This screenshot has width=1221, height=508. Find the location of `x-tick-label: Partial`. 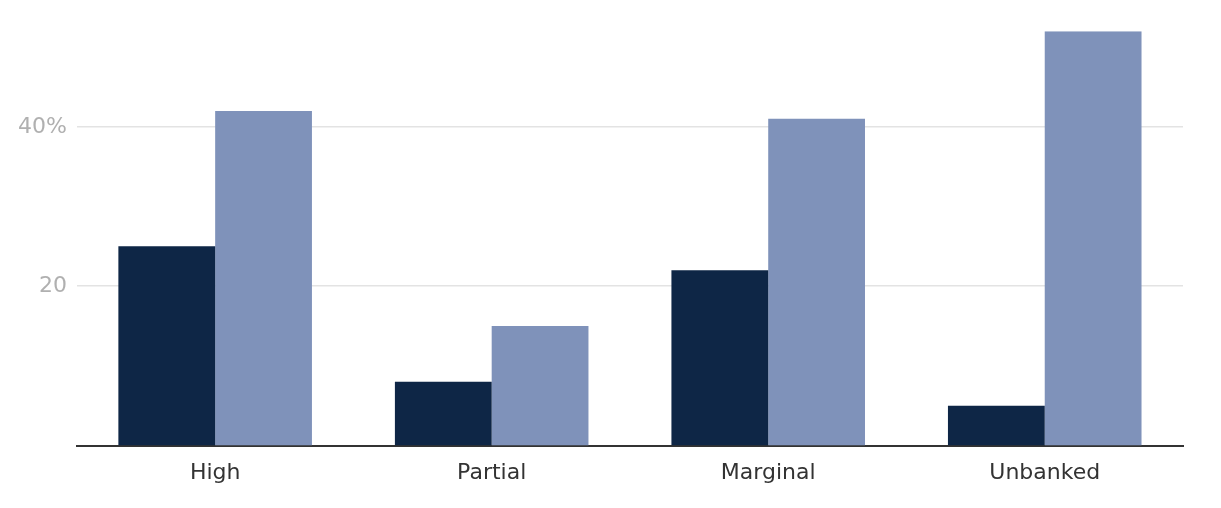

x-tick-label: Partial is located at coordinates (492, 471).